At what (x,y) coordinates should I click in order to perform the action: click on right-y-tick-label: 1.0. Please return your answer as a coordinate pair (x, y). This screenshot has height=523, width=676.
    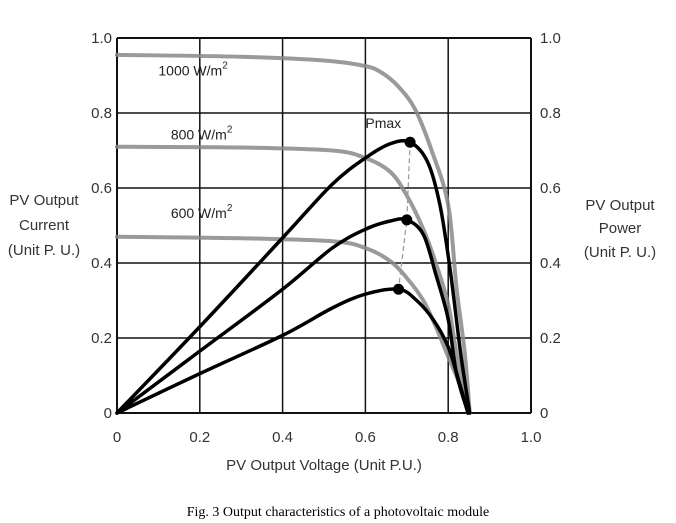
    Looking at the image, I should click on (550, 38).